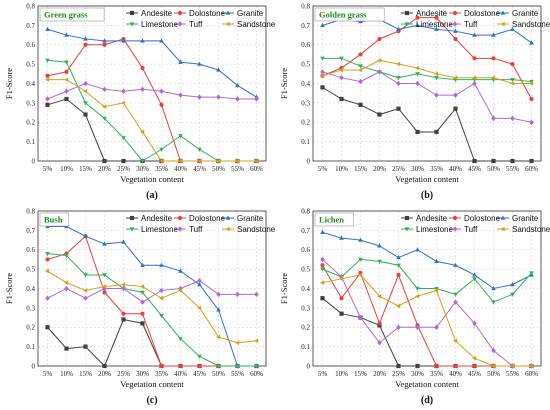  Describe the element at coordinates (436, 169) in the screenshot. I see `x-tick-label: 35%` at that location.